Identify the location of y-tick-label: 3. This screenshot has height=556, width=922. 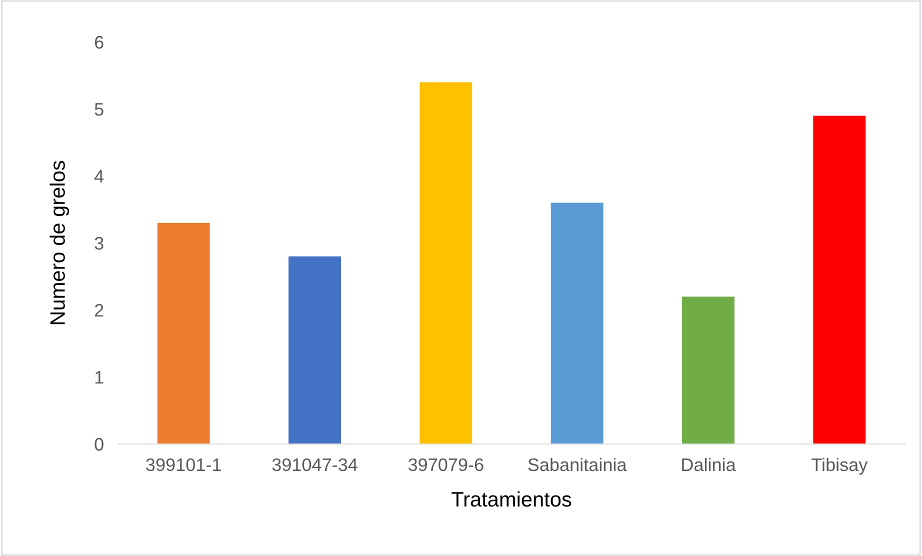
(99, 243).